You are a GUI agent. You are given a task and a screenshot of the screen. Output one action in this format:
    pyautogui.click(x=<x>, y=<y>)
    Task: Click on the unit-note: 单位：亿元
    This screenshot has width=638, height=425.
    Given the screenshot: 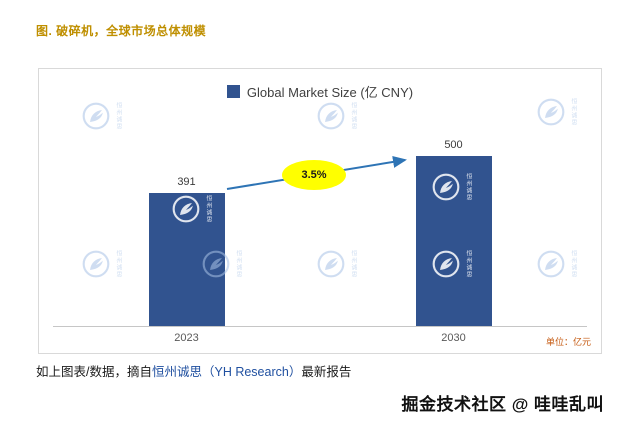 What is the action you would take?
    pyautogui.click(x=568, y=342)
    